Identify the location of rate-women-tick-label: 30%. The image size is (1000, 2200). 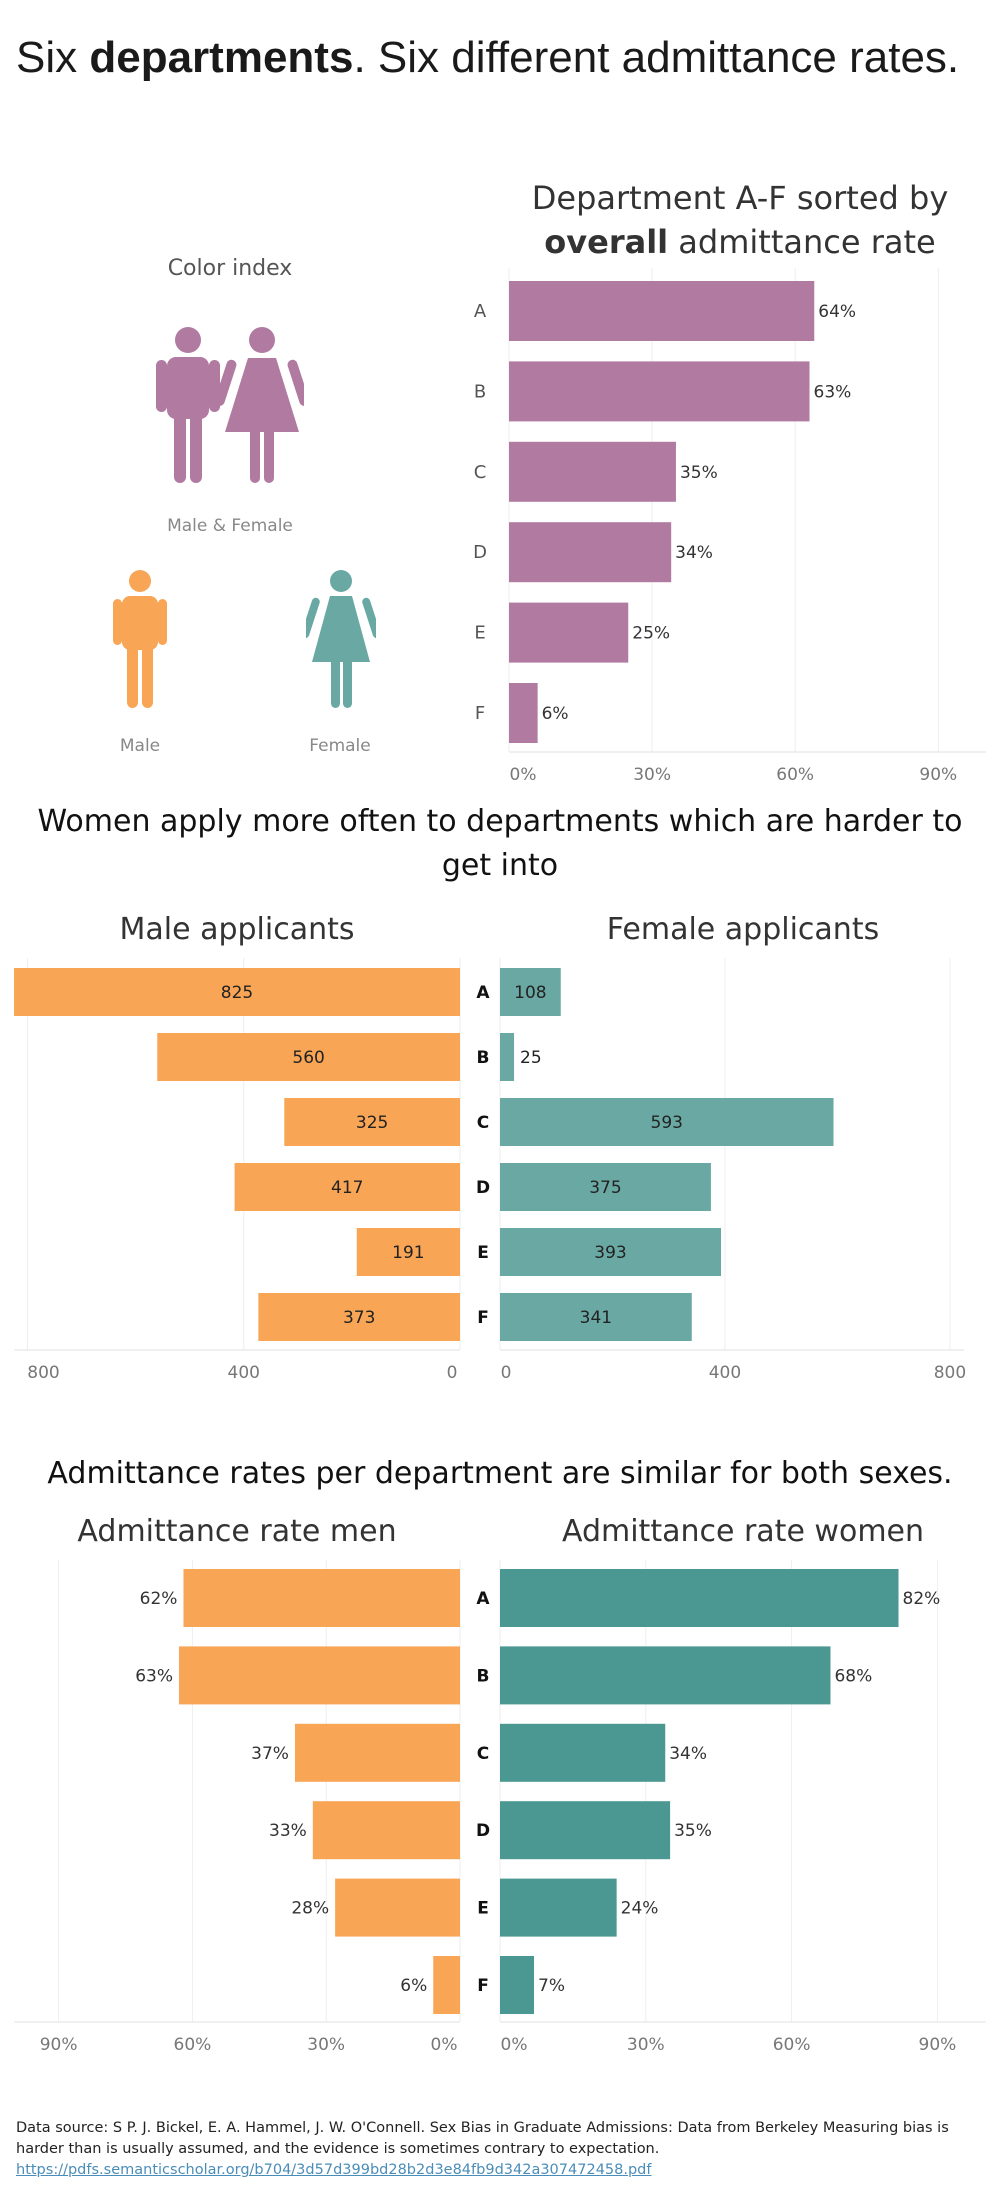
(646, 2045).